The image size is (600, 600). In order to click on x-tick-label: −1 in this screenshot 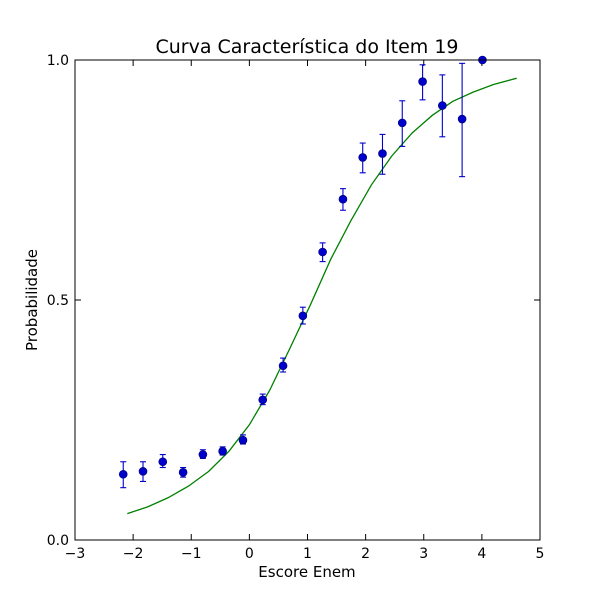, I will do `click(191, 554)`.